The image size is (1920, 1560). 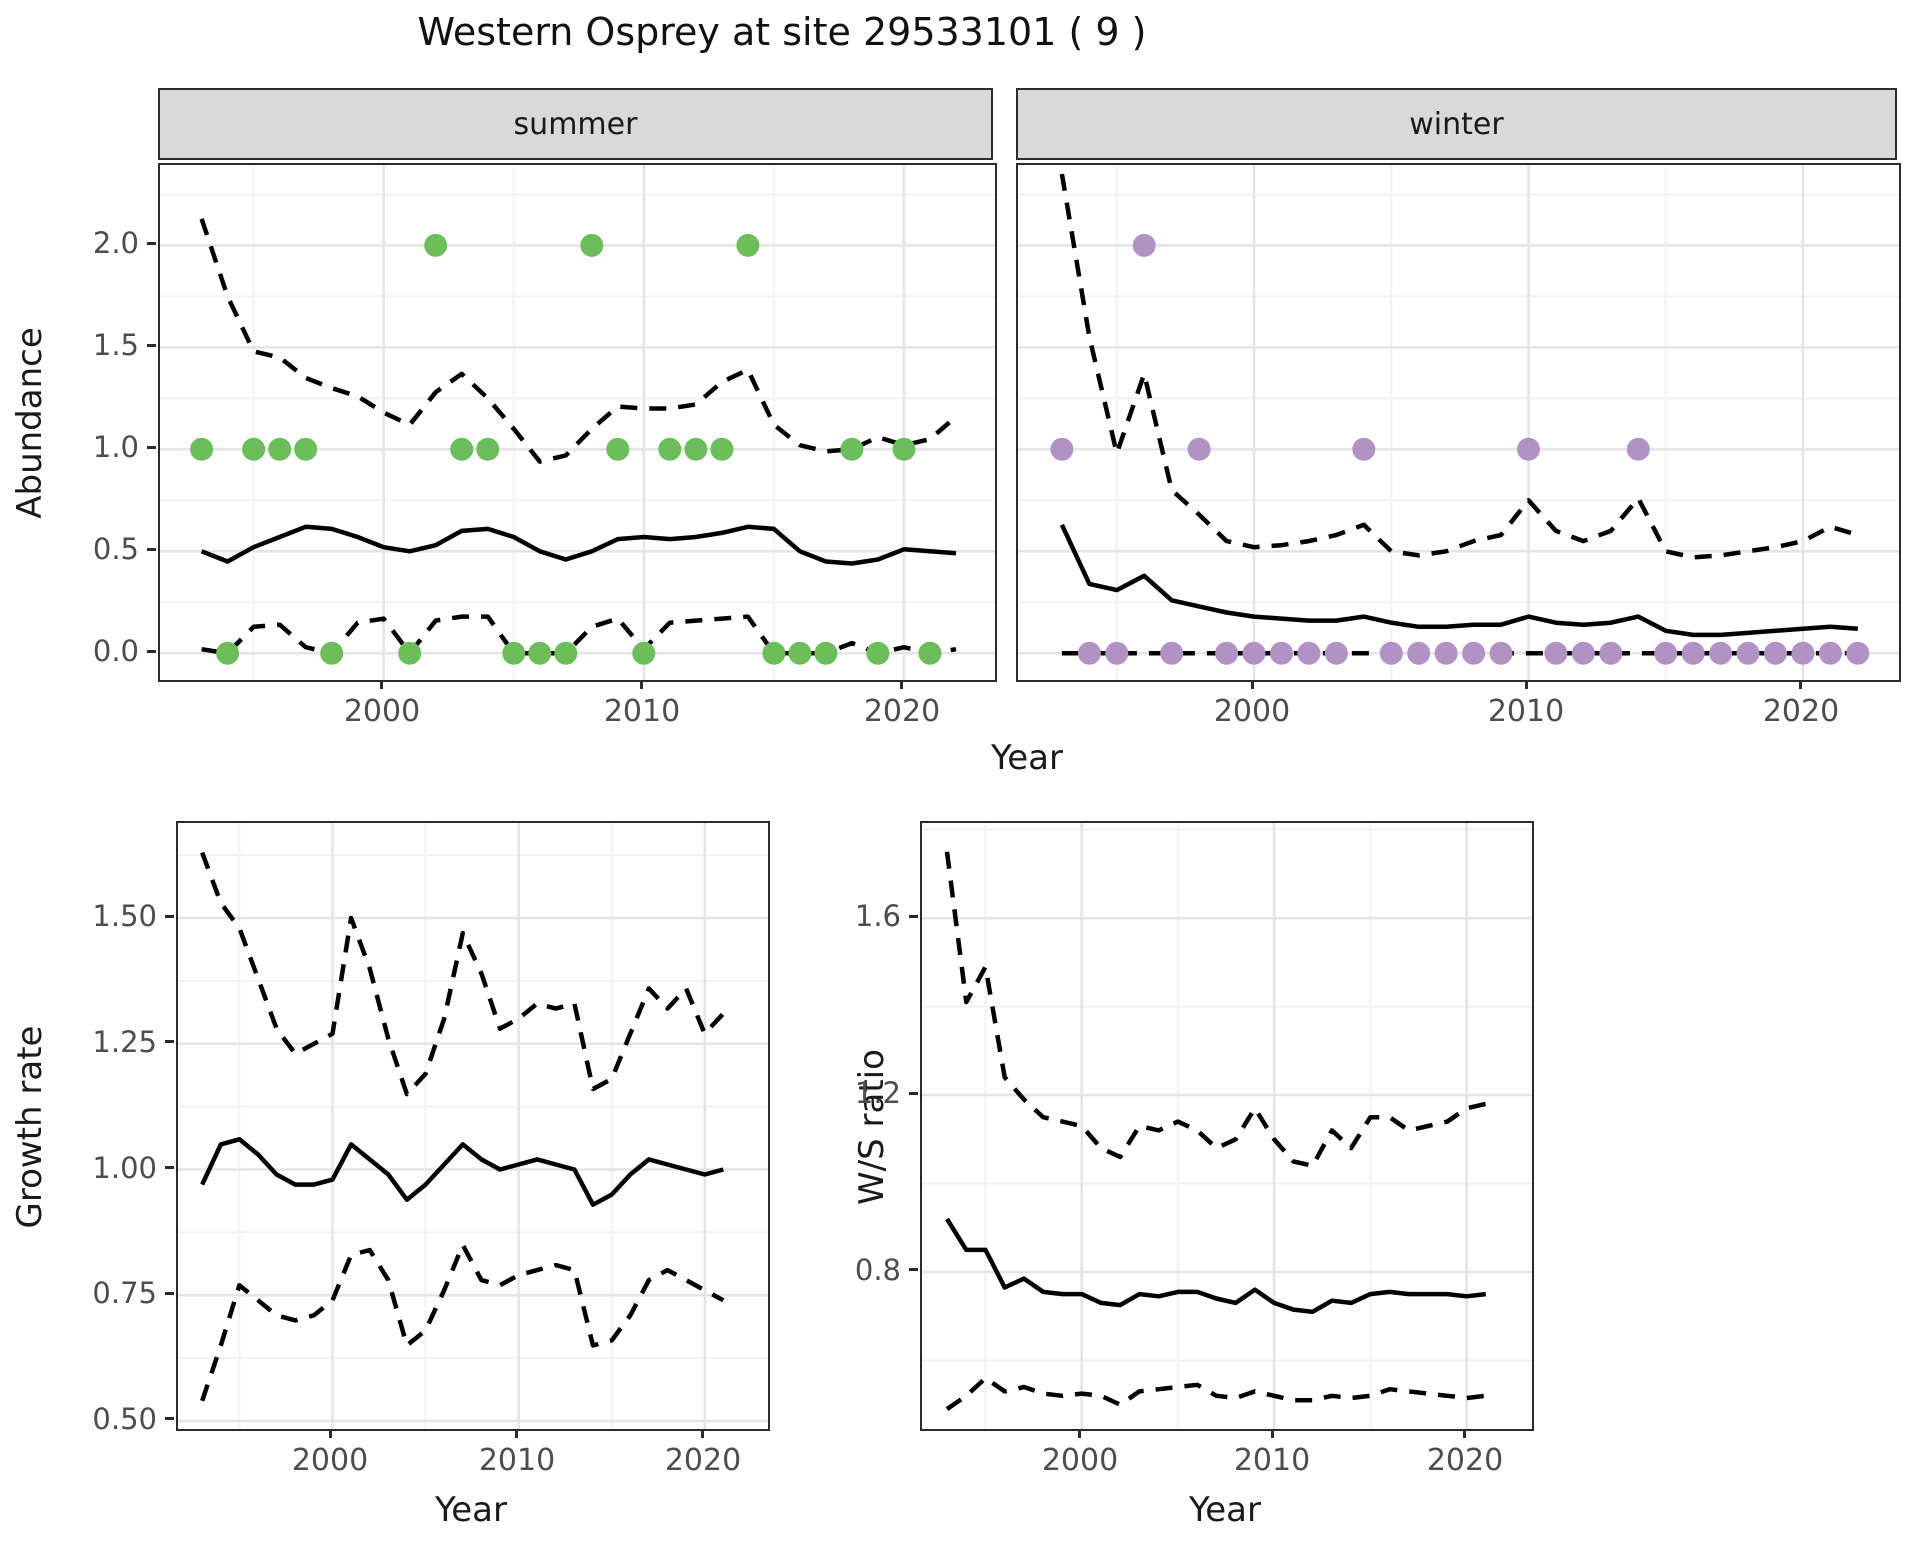 What do you see at coordinates (877, 1270) in the screenshot?
I see `y-tick-label-ws: 0.8` at bounding box center [877, 1270].